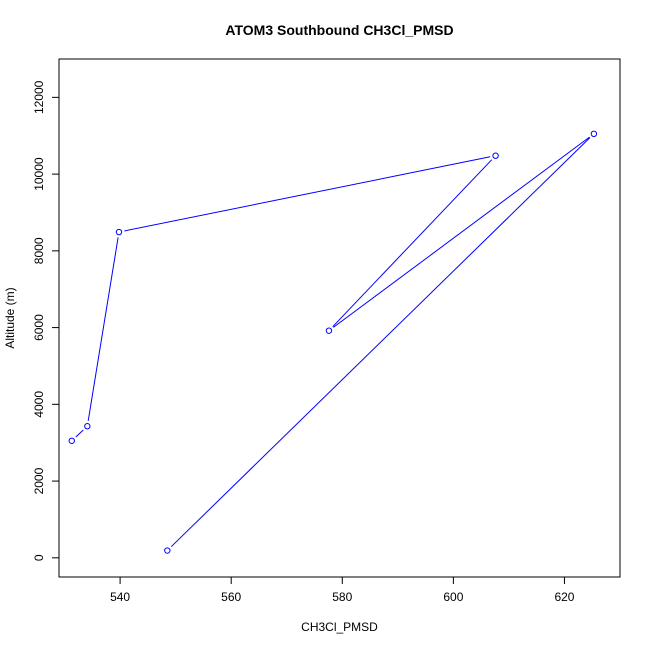 The height and width of the screenshot is (650, 650). What do you see at coordinates (39, 557) in the screenshot?
I see `y-tick-label: 0` at bounding box center [39, 557].